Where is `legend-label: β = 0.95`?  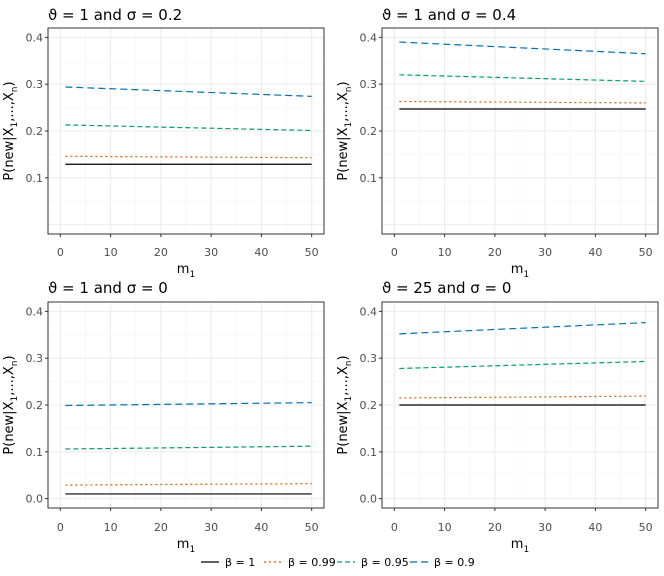
legend-label: β = 0.95 is located at coordinates (385, 562).